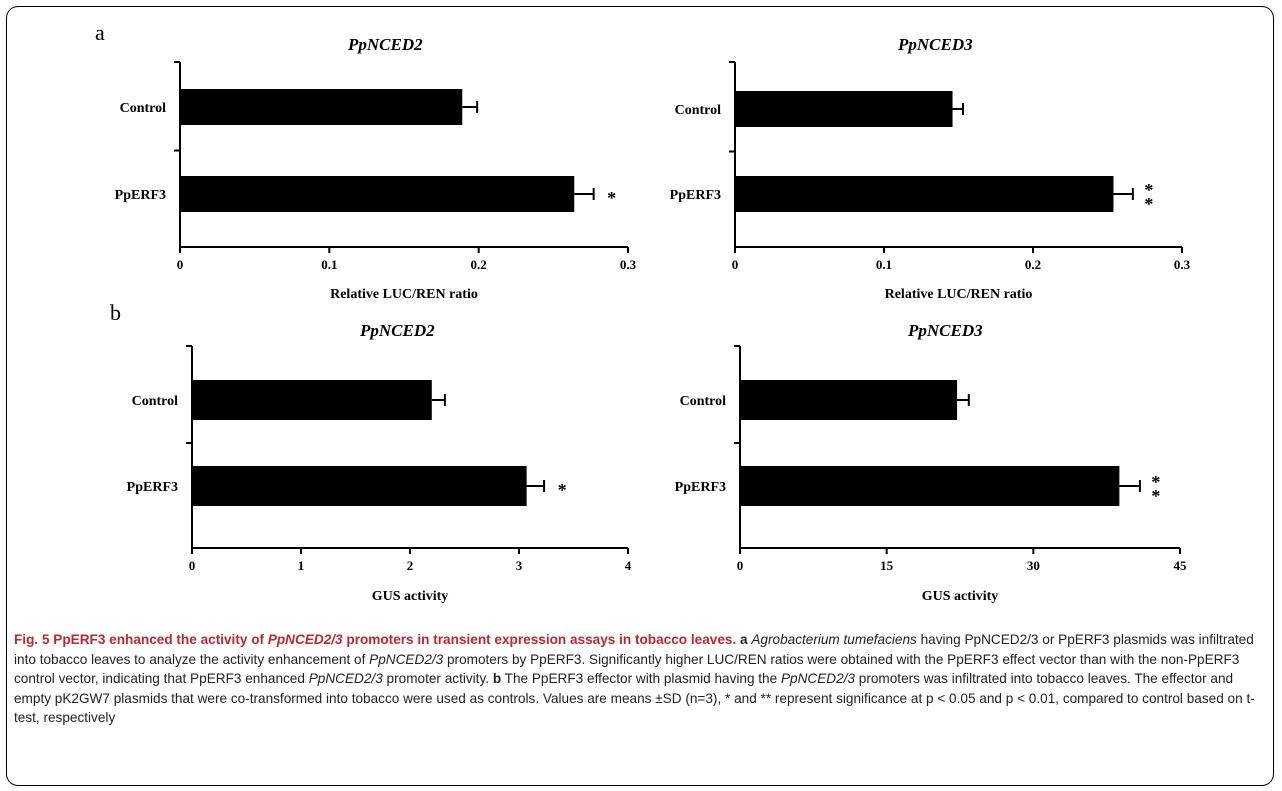 The width and height of the screenshot is (1282, 791). I want to click on caption-a-gene2: PpNCED2/3, so click(345, 679).